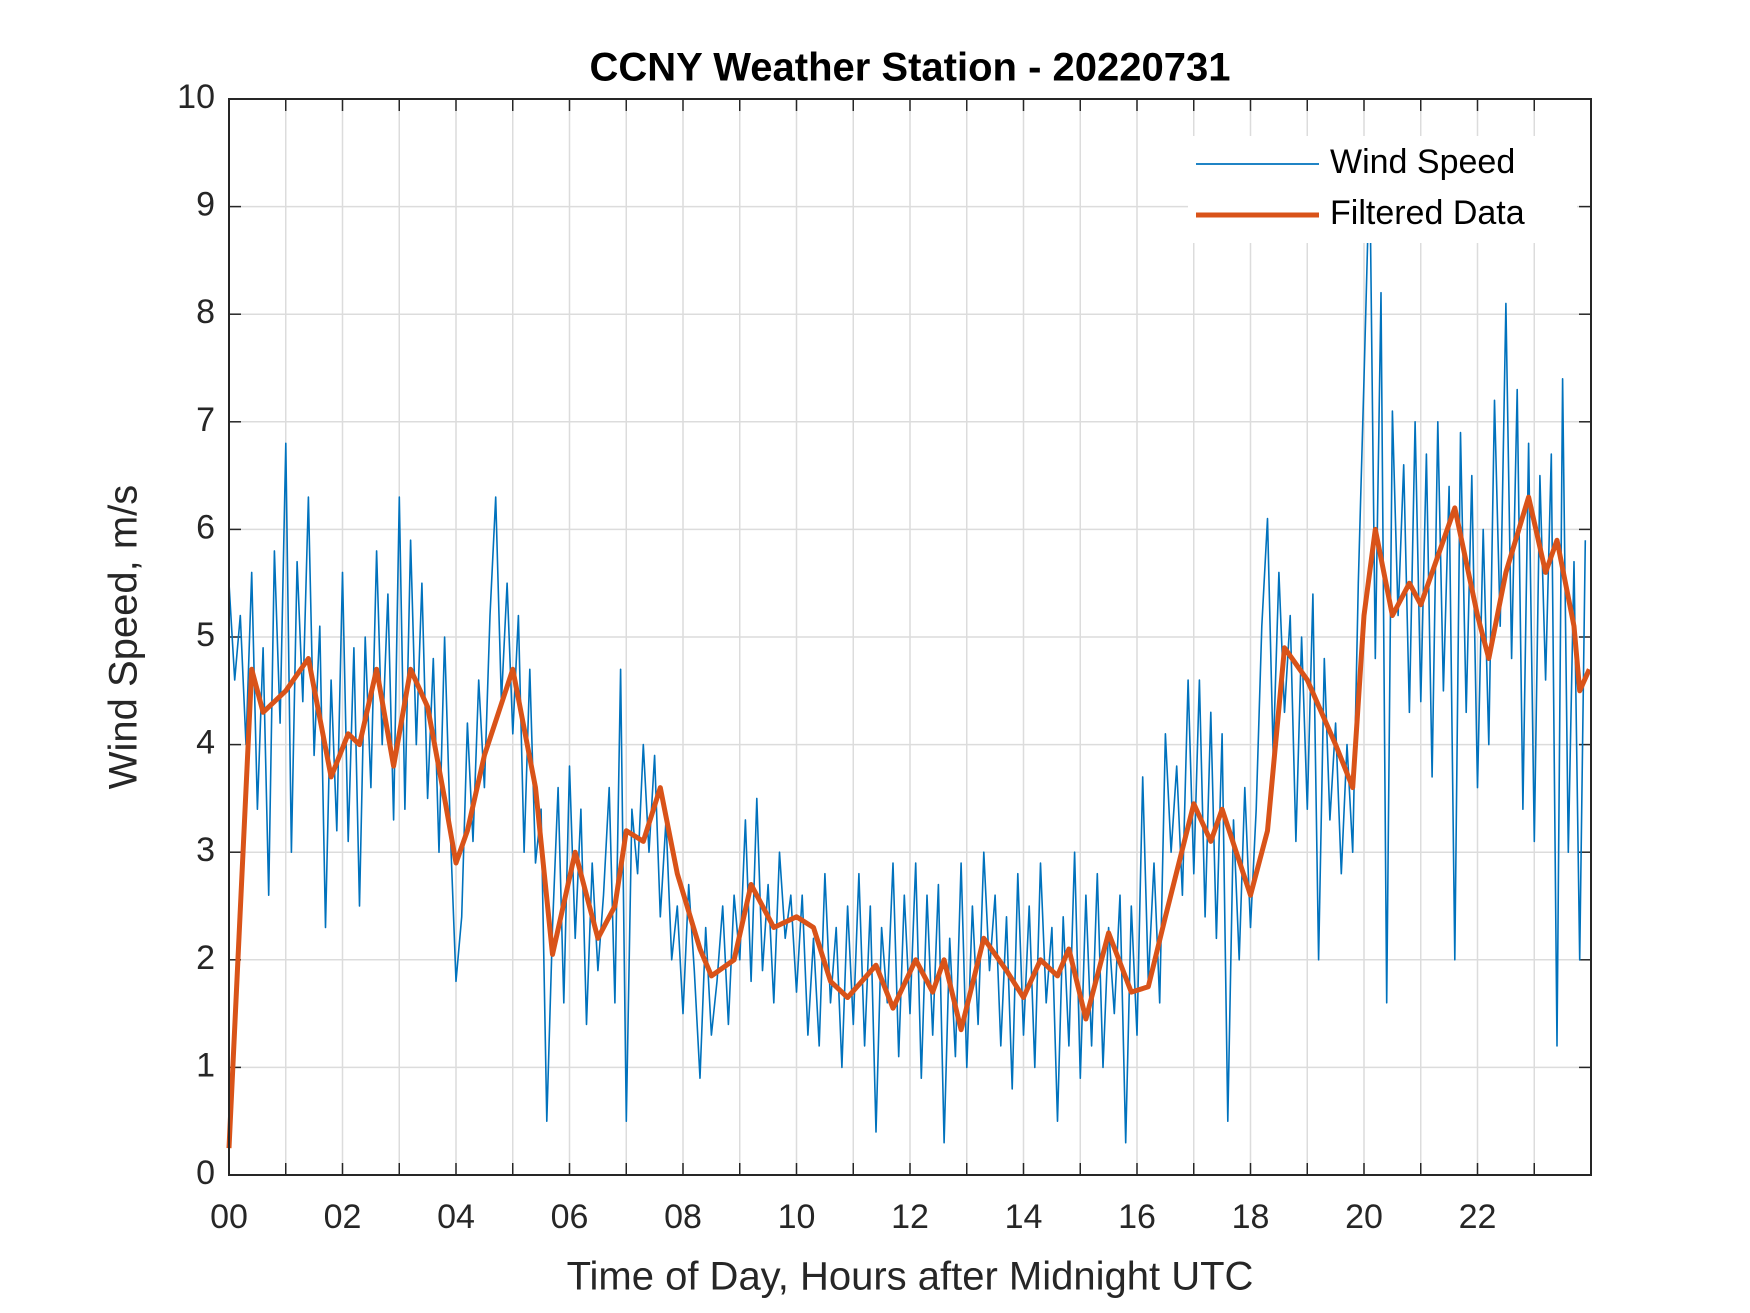 The width and height of the screenshot is (1750, 1313). What do you see at coordinates (205, 850) in the screenshot?
I see `y-tick-label: 3` at bounding box center [205, 850].